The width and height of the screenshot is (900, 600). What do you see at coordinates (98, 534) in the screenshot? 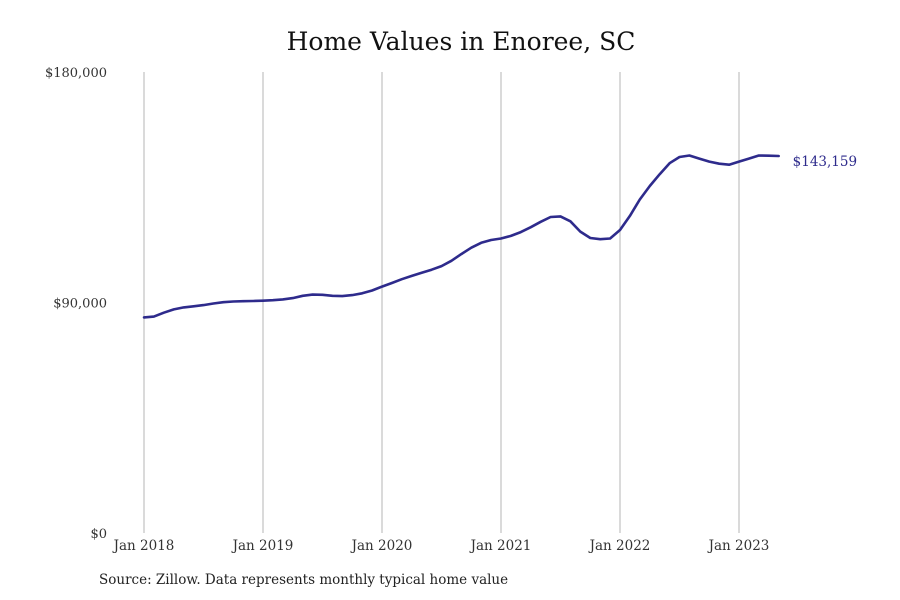
I see `y-tick-label: $0` at bounding box center [98, 534].